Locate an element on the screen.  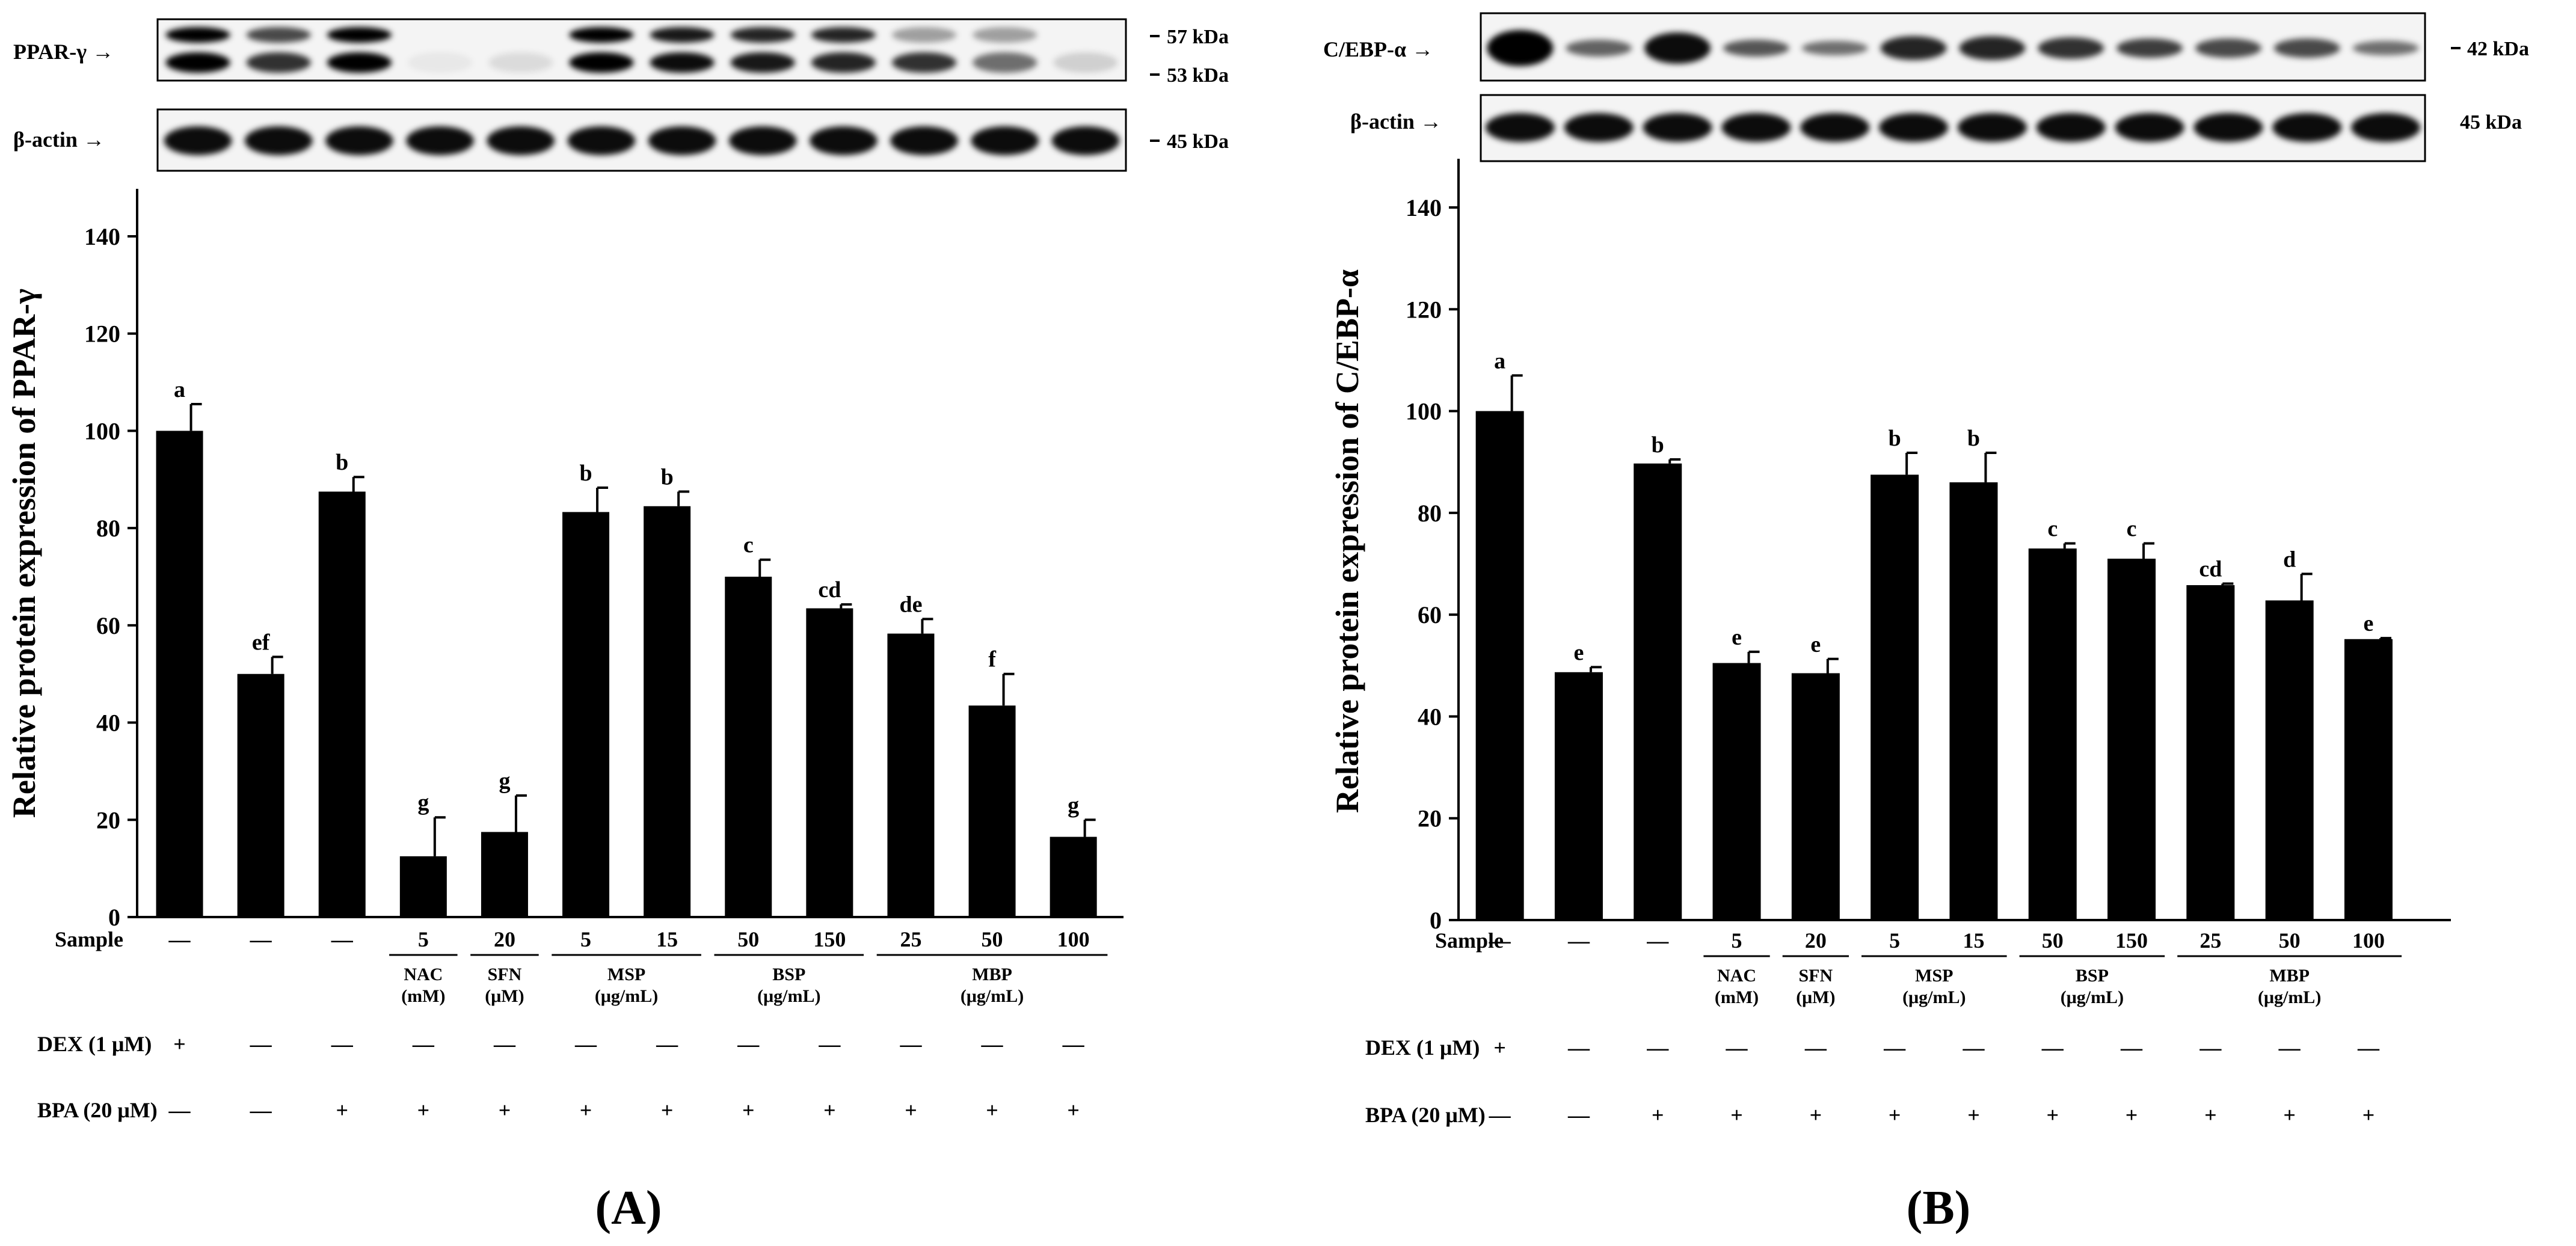
y-tick-label: 40 is located at coordinates (108, 723).